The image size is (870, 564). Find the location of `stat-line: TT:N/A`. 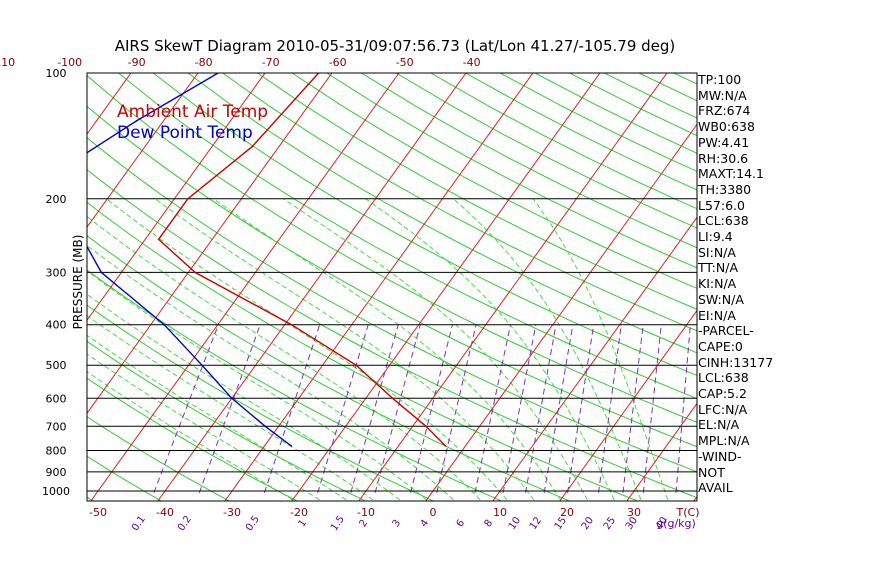

stat-line: TT:N/A is located at coordinates (783, 268).